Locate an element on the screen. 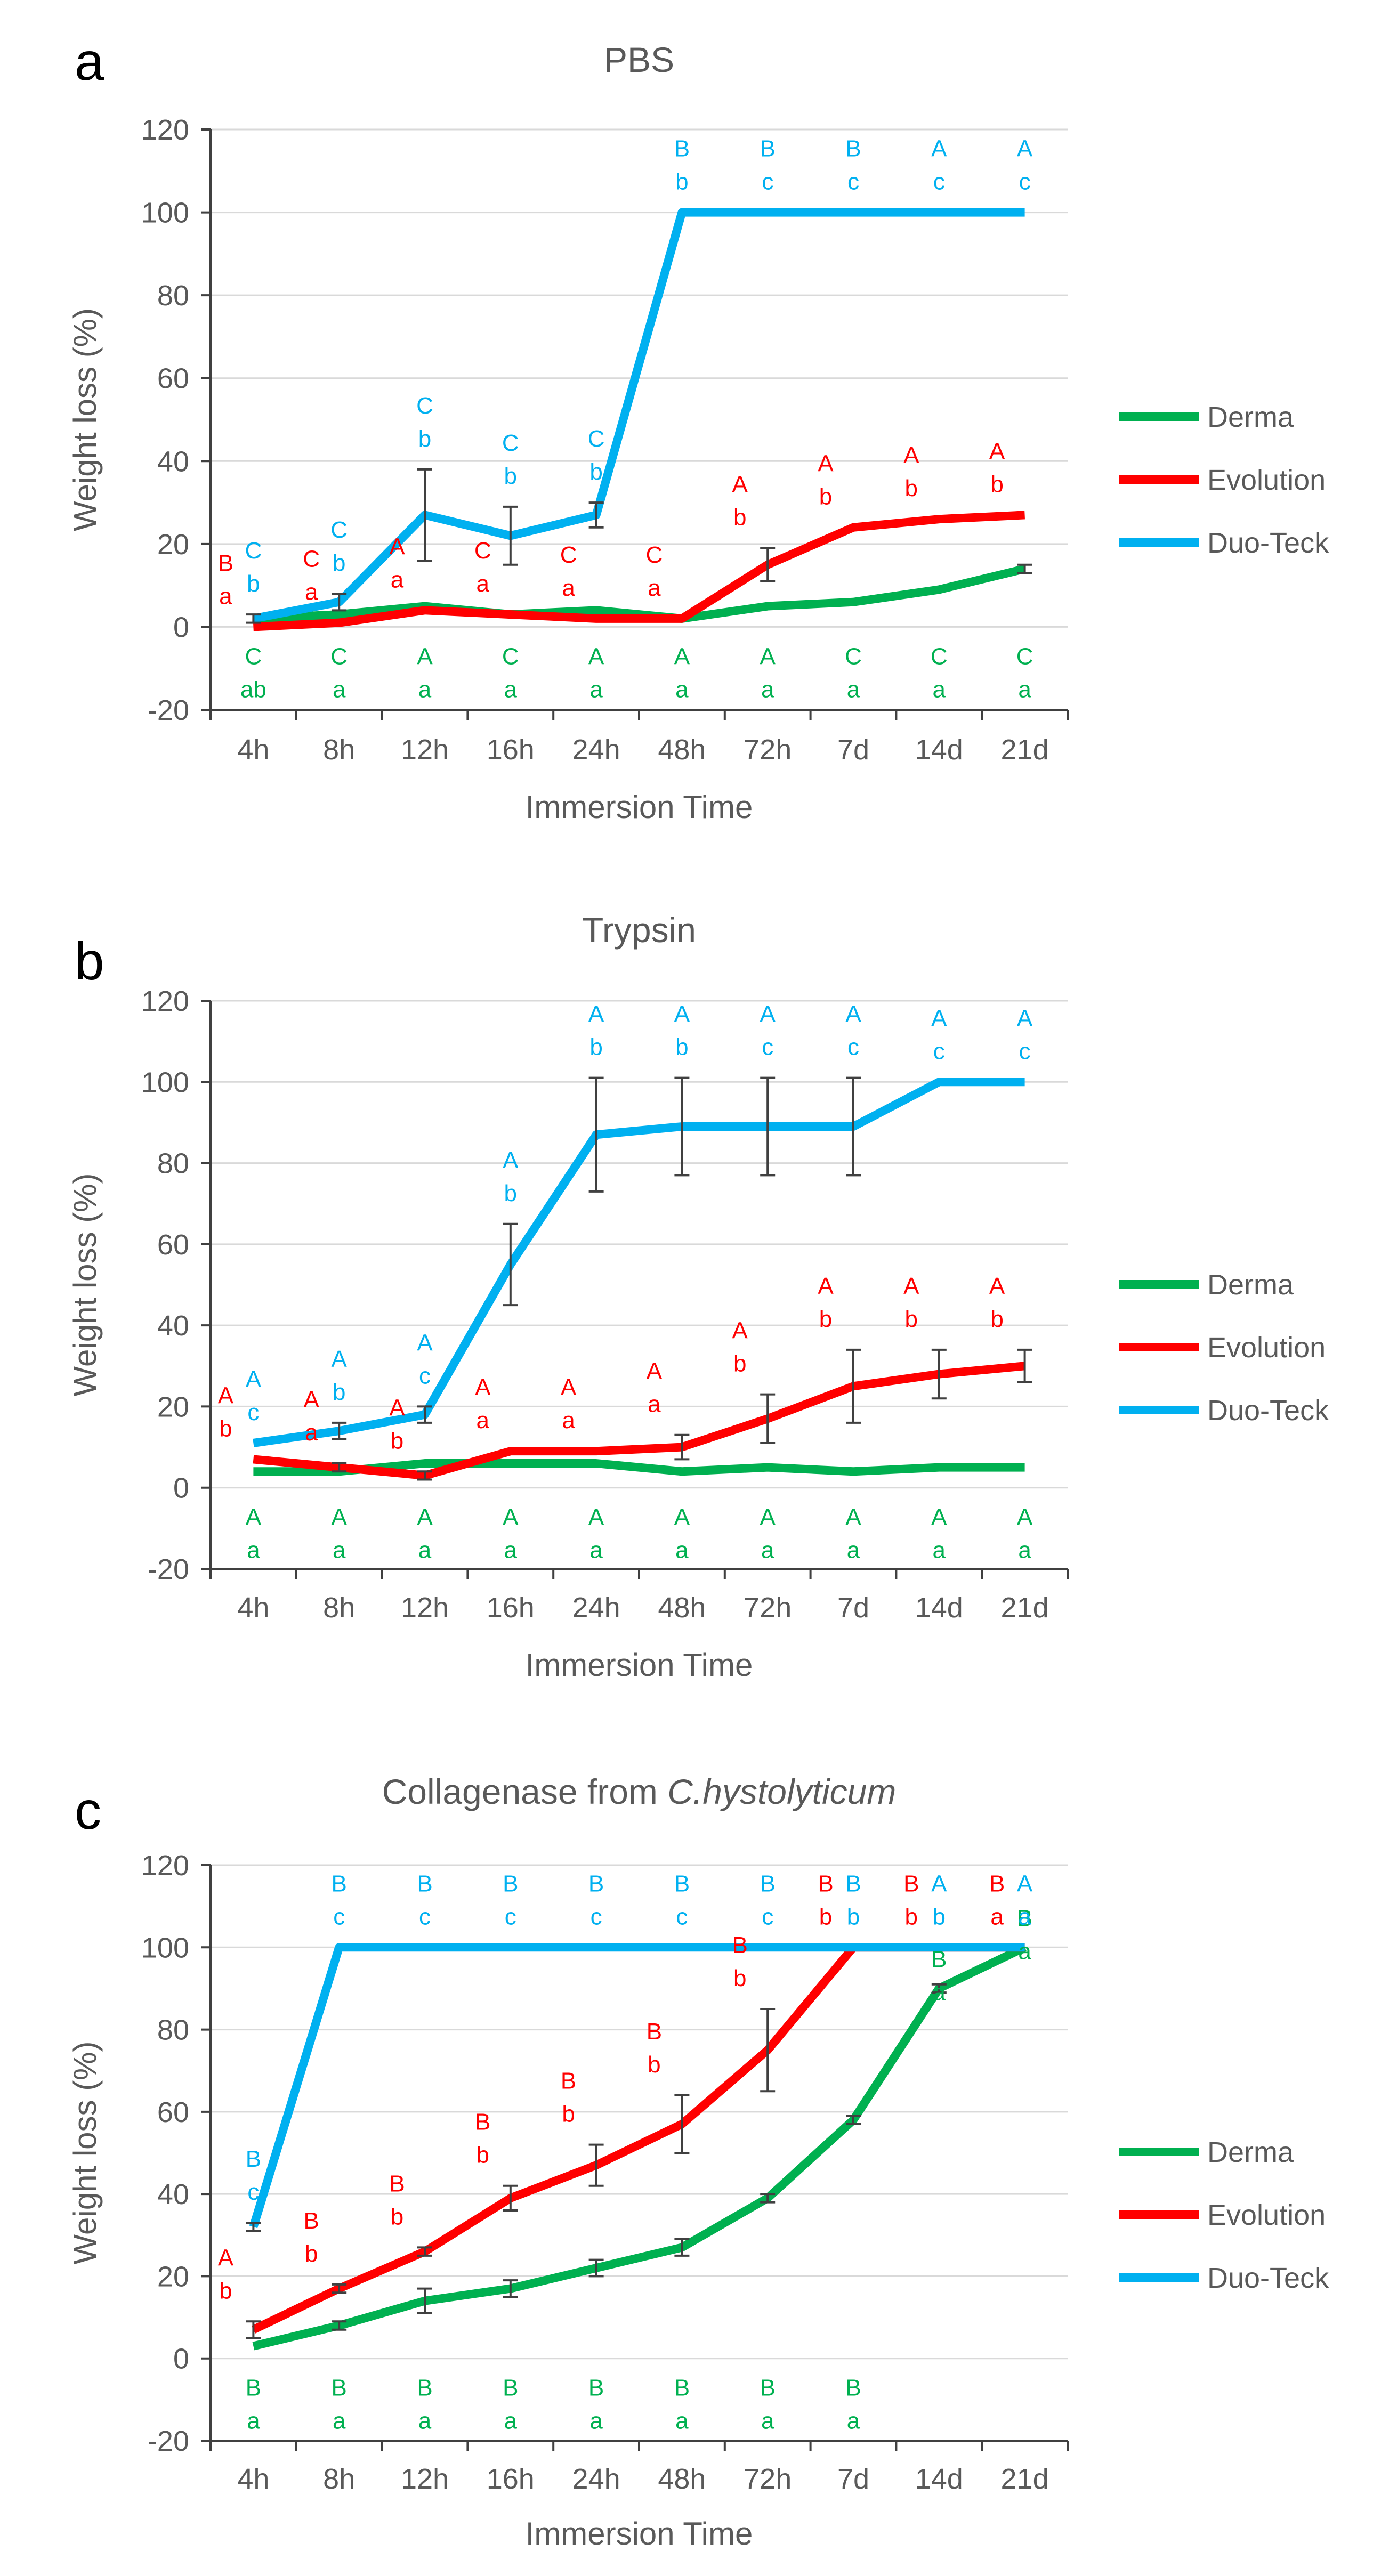  y-tick-label: 20 is located at coordinates (173, 2277).